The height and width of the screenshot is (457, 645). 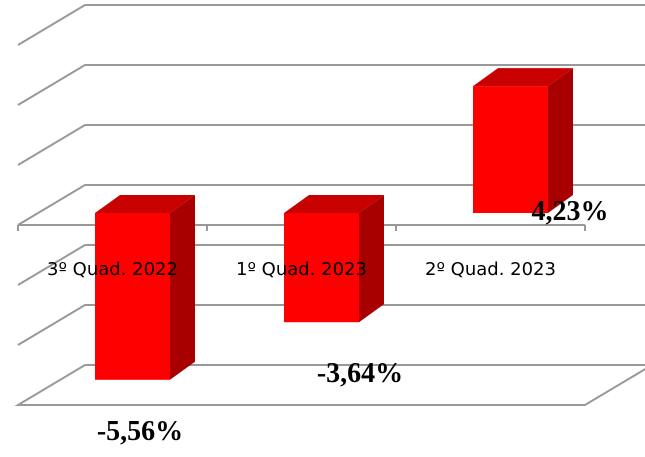 What do you see at coordinates (112, 269) in the screenshot?
I see `x-tick-label: 3º Quad. 2022` at bounding box center [112, 269].